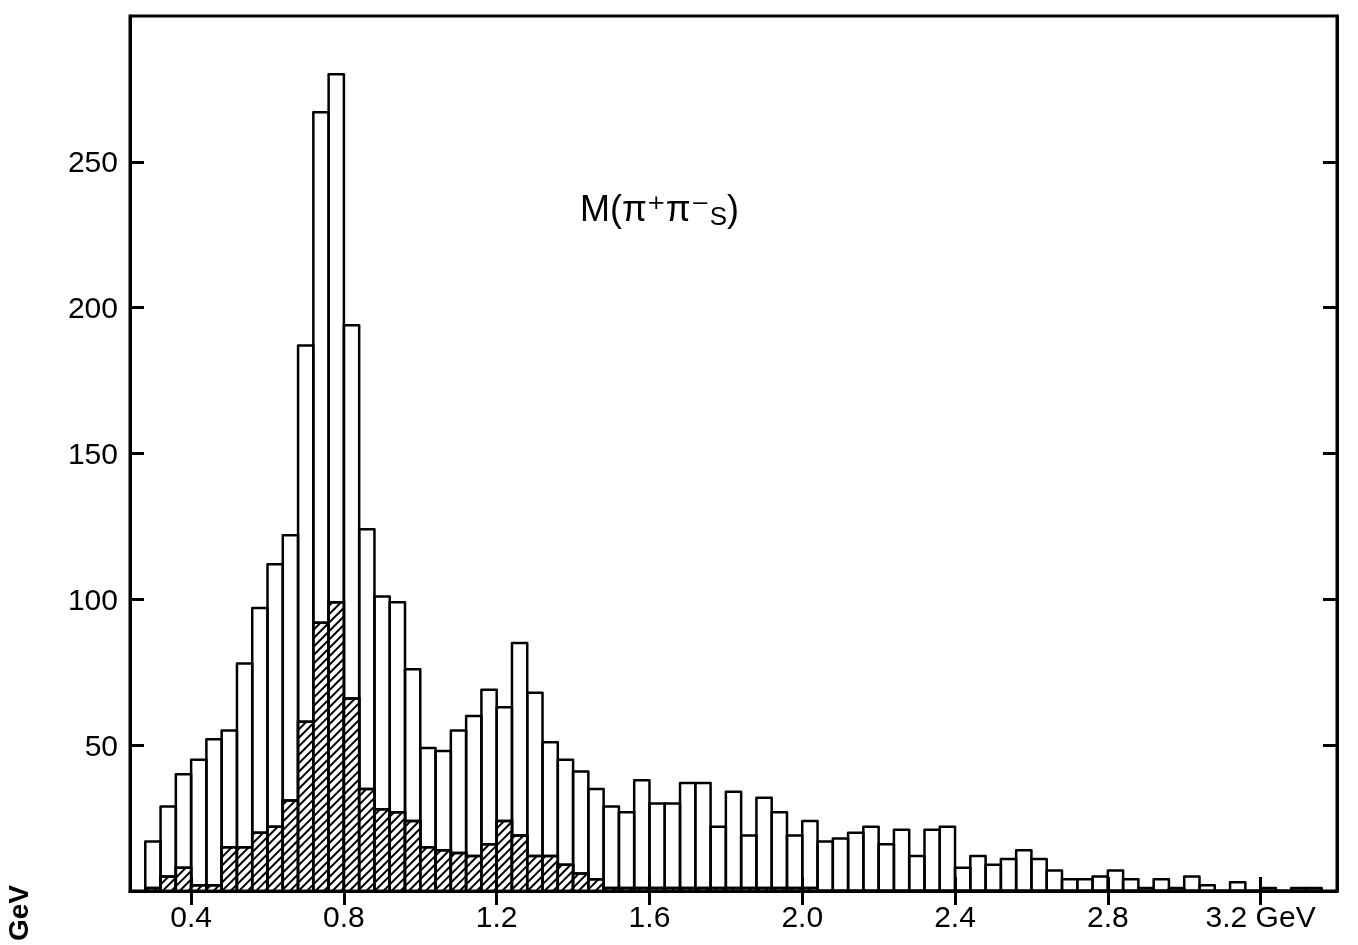 The height and width of the screenshot is (945, 1358). What do you see at coordinates (649, 916) in the screenshot?
I see `x-tick-label: 1.6` at bounding box center [649, 916].